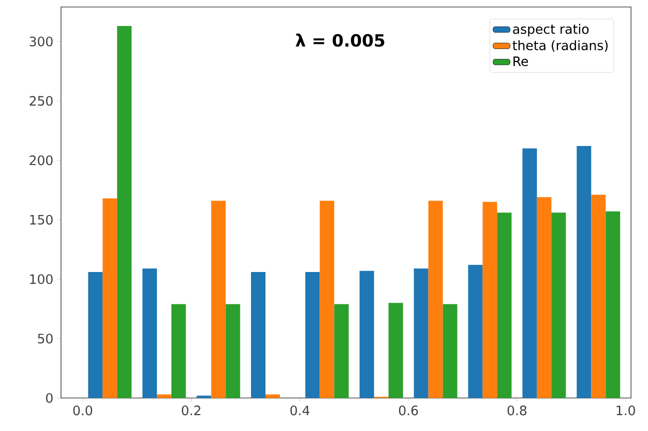  What do you see at coordinates (300, 411) in the screenshot?
I see `x-tick-label: 0.4` at bounding box center [300, 411].